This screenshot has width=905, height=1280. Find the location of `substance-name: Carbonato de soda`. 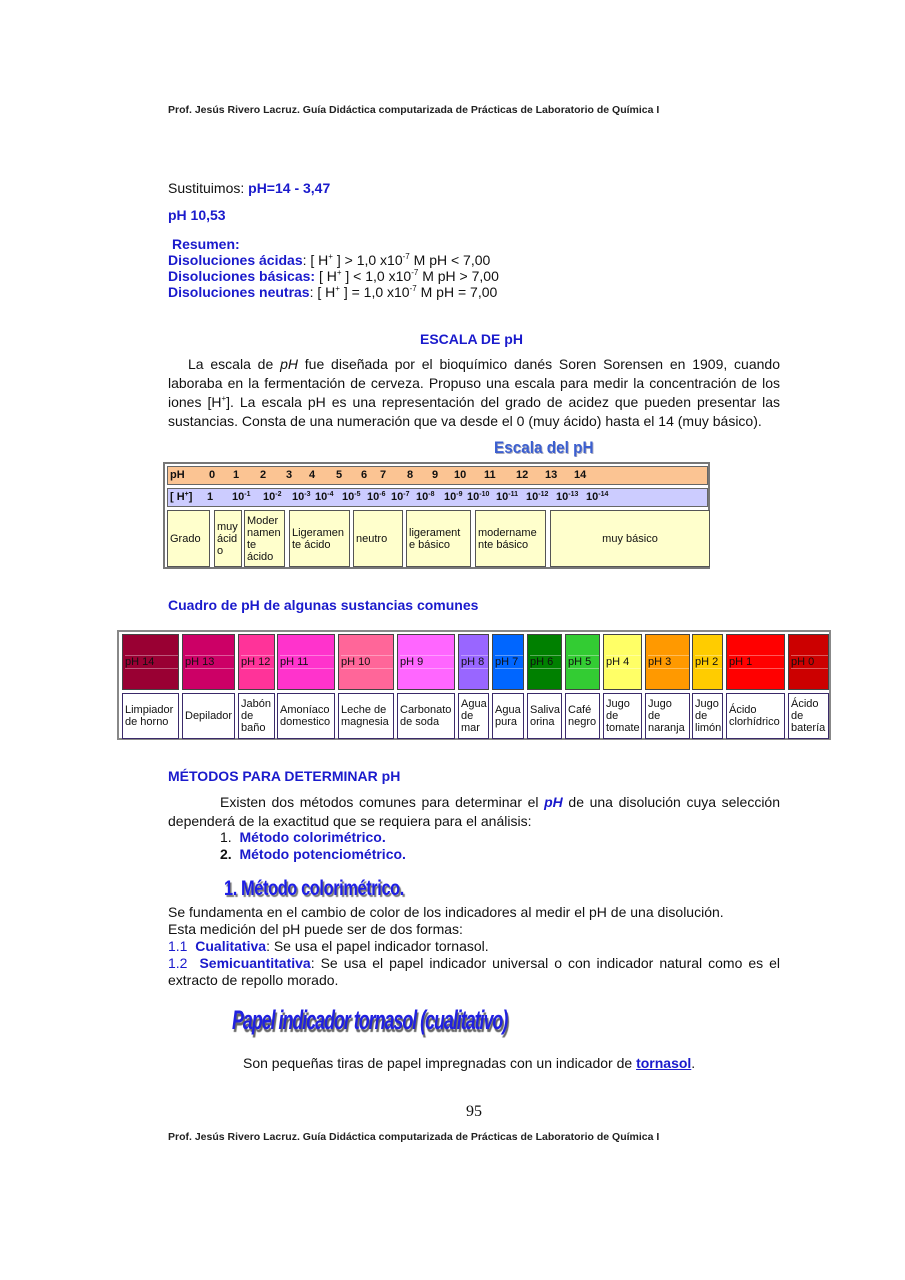

substance-name: Carbonato de soda is located at coordinates (426, 716).